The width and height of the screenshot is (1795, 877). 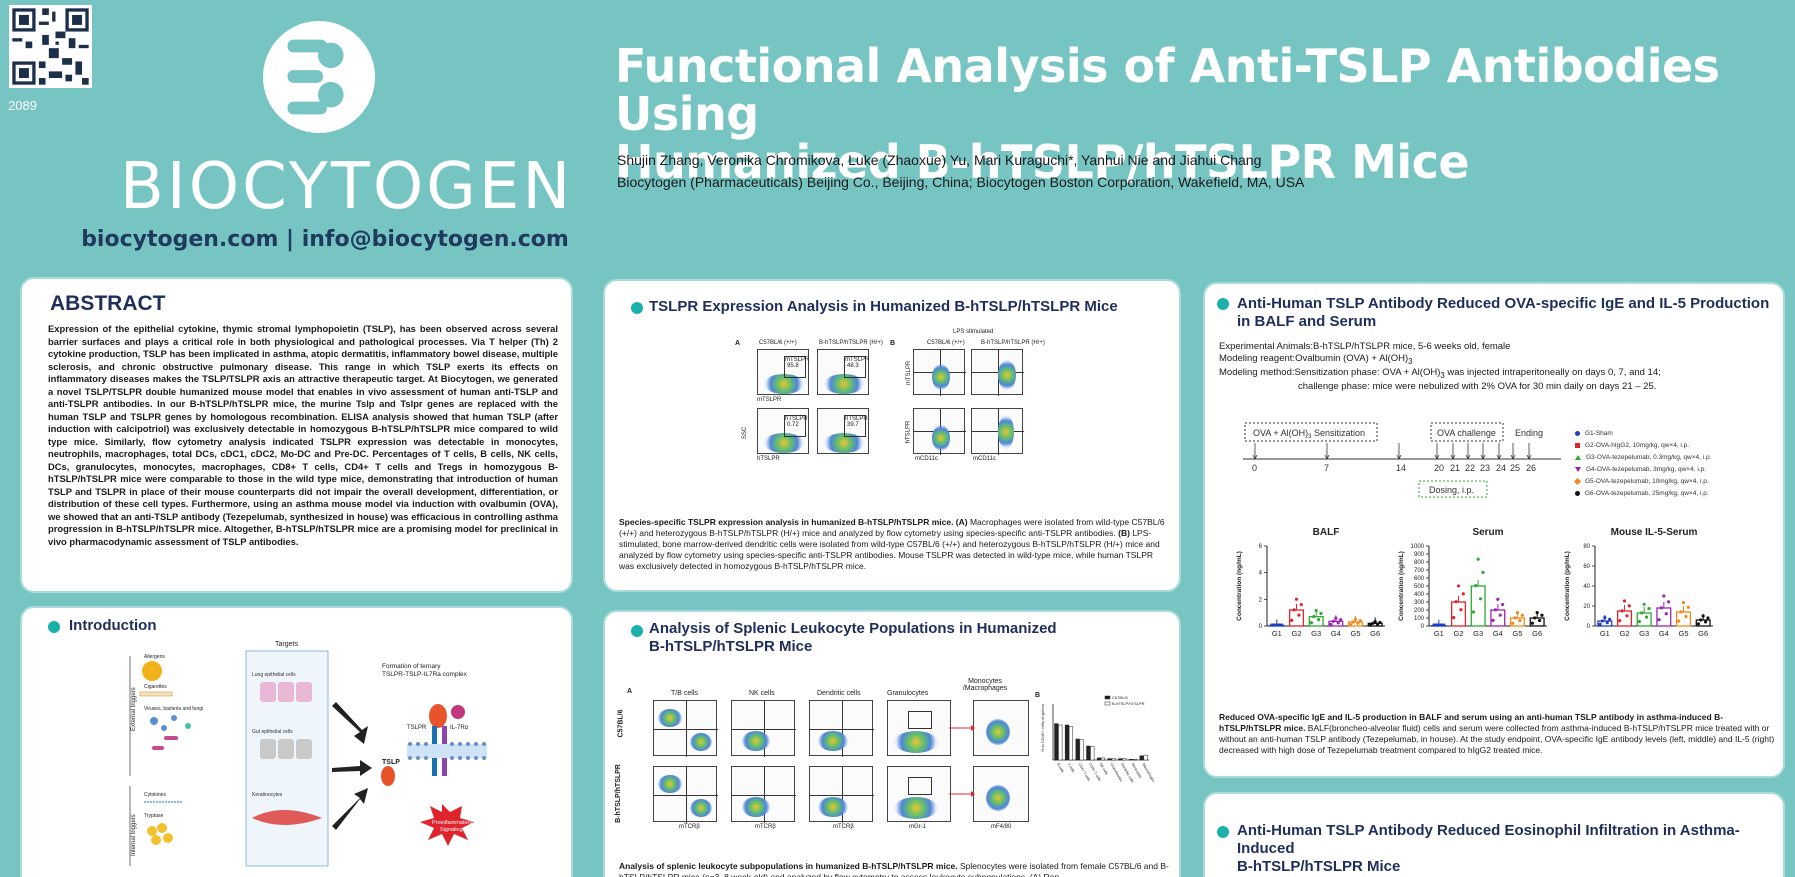 I want to click on axis-label: mTSLPR, so click(x=769, y=400).